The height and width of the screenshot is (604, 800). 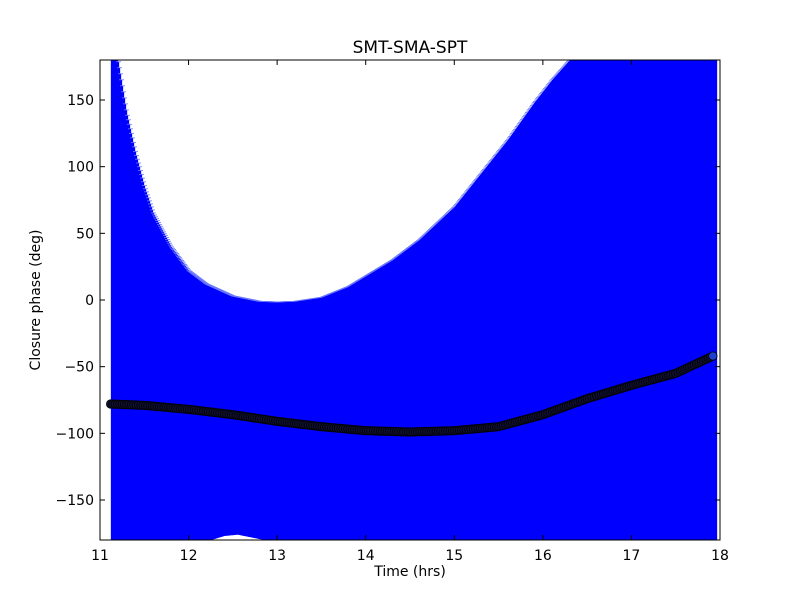 What do you see at coordinates (720, 556) in the screenshot?
I see `x-tick-label: 18` at bounding box center [720, 556].